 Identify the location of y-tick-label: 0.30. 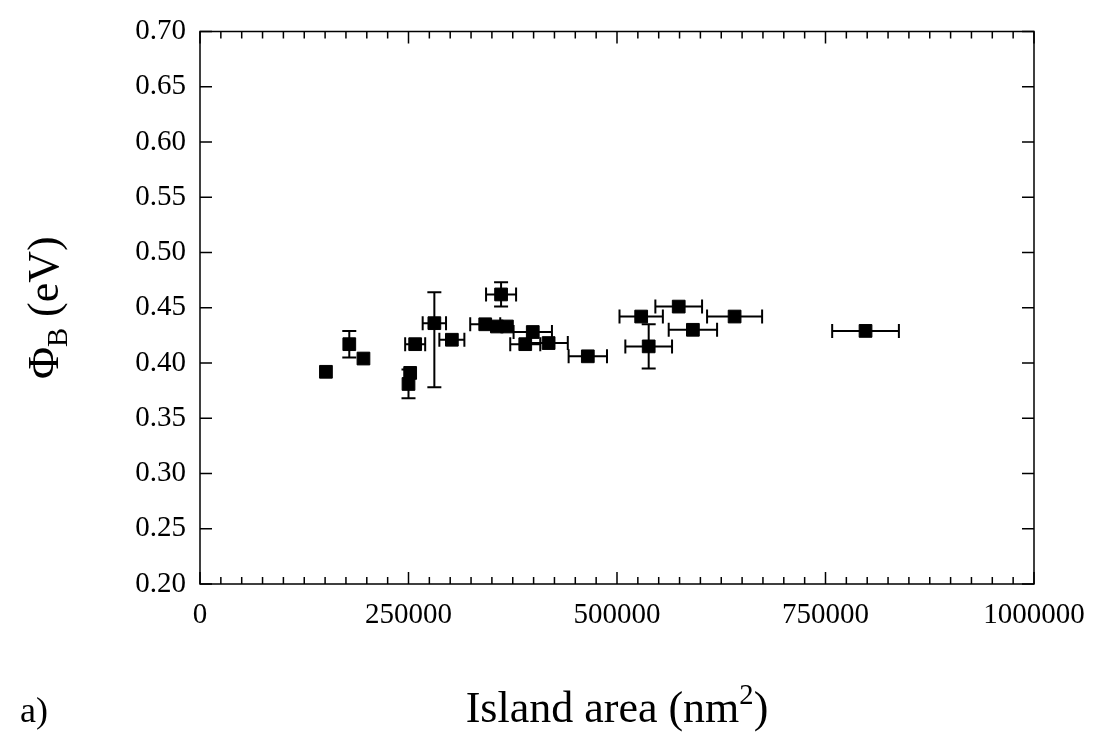
(160, 471).